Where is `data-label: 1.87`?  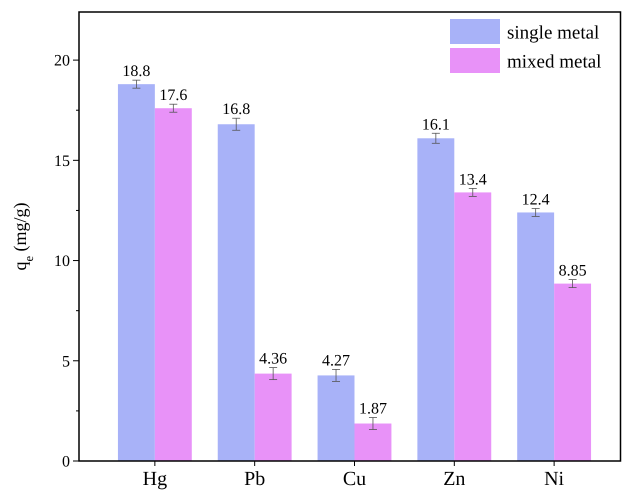 data-label: 1.87 is located at coordinates (372, 409).